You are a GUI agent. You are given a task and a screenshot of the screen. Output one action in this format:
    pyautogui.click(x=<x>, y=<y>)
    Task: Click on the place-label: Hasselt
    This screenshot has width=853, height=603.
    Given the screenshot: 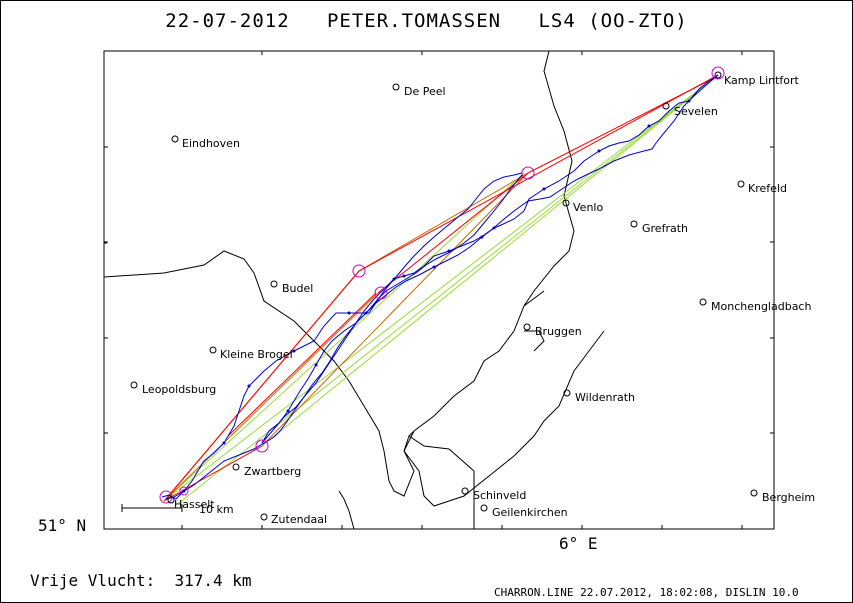 What is the action you would take?
    pyautogui.click(x=194, y=504)
    